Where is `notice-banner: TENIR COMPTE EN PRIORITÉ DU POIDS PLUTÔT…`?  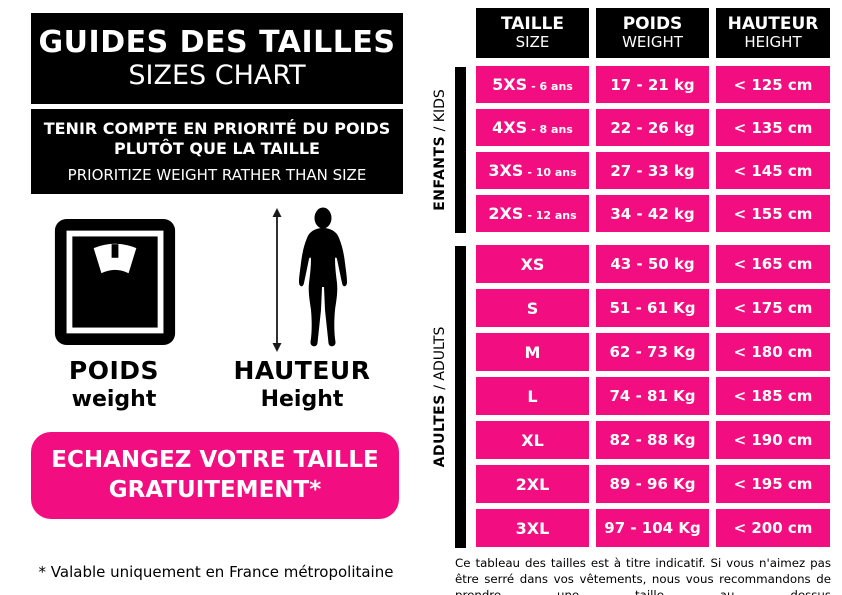 notice-banner: TENIR COMPTE EN PRIORITÉ DU POIDS PLUTÔT… is located at coordinates (217, 151).